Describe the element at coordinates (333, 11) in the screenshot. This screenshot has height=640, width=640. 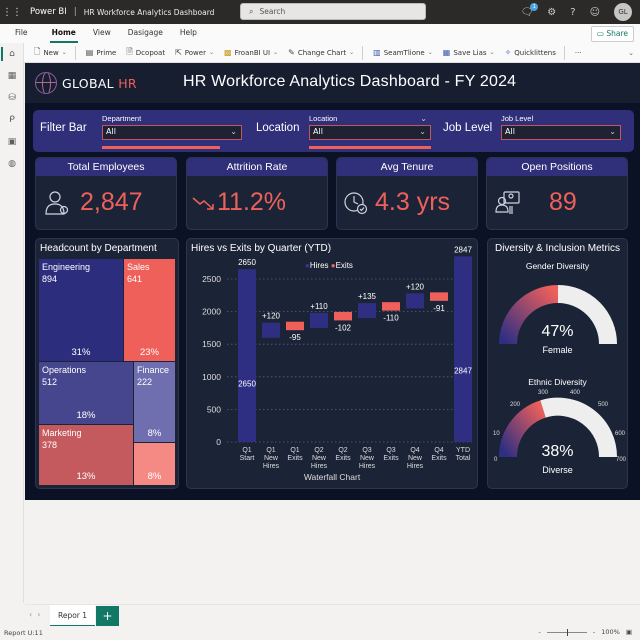
I see `search-input: ⌕ Search` at that location.